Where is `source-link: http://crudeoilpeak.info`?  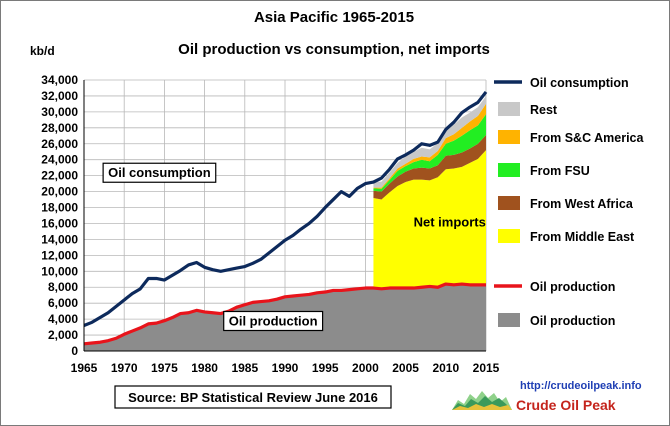
source-link: http://crudeoilpeak.info is located at coordinates (581, 386).